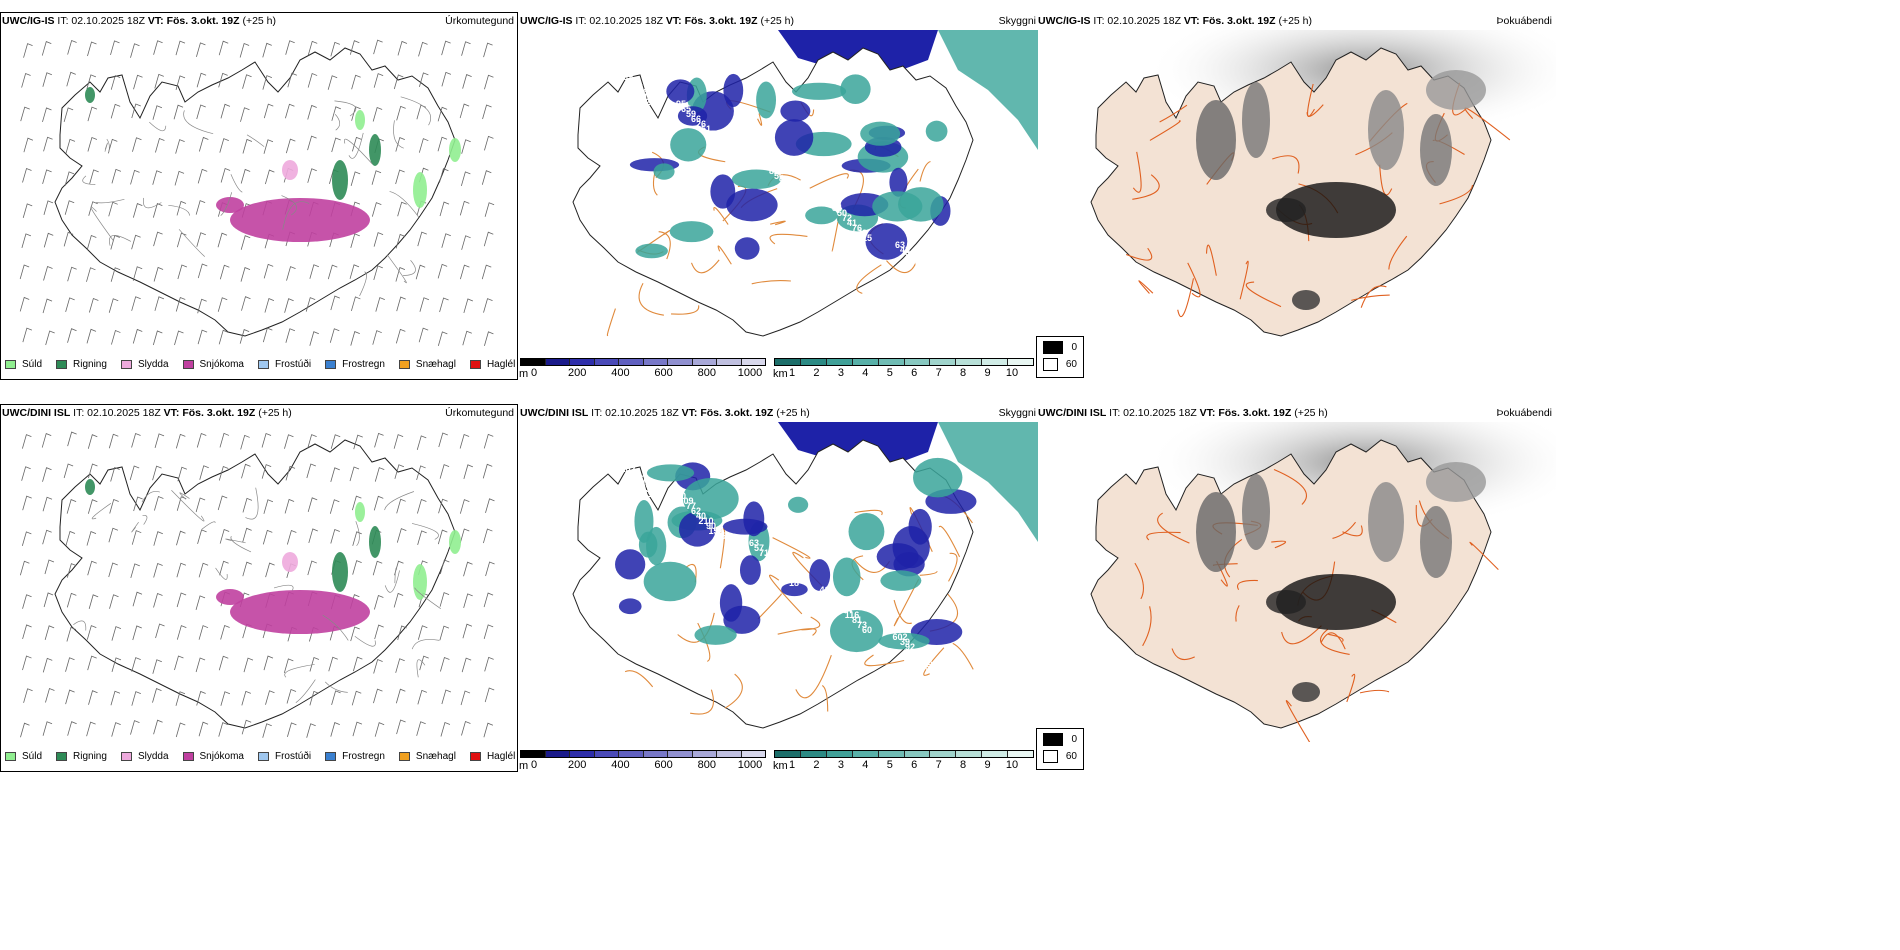 The width and height of the screenshot is (1900, 950). Describe the element at coordinates (642, 761) in the screenshot. I see `cloudbase-colorbar: m 0 200 400 600 800 1000` at that location.